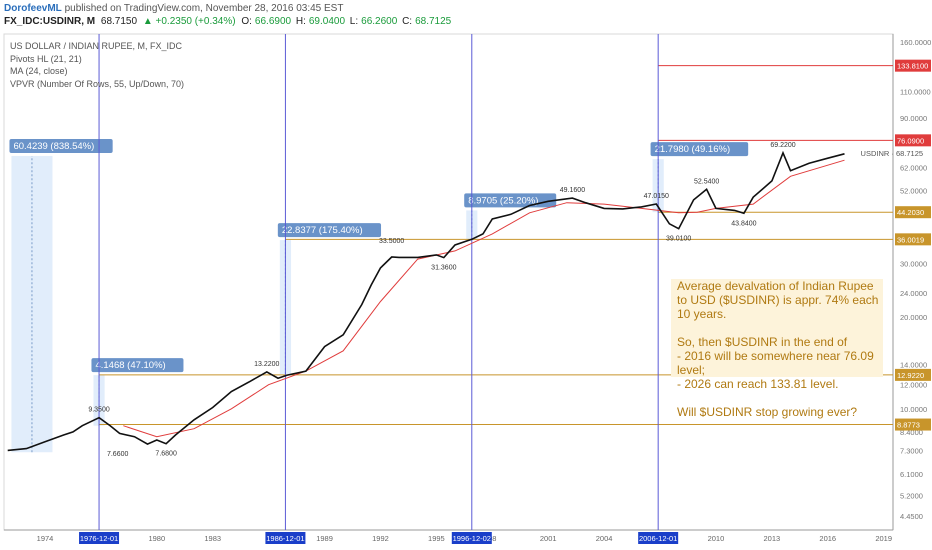 The width and height of the screenshot is (932, 550). I want to click on author-link: DorofeevML, so click(33, 8).